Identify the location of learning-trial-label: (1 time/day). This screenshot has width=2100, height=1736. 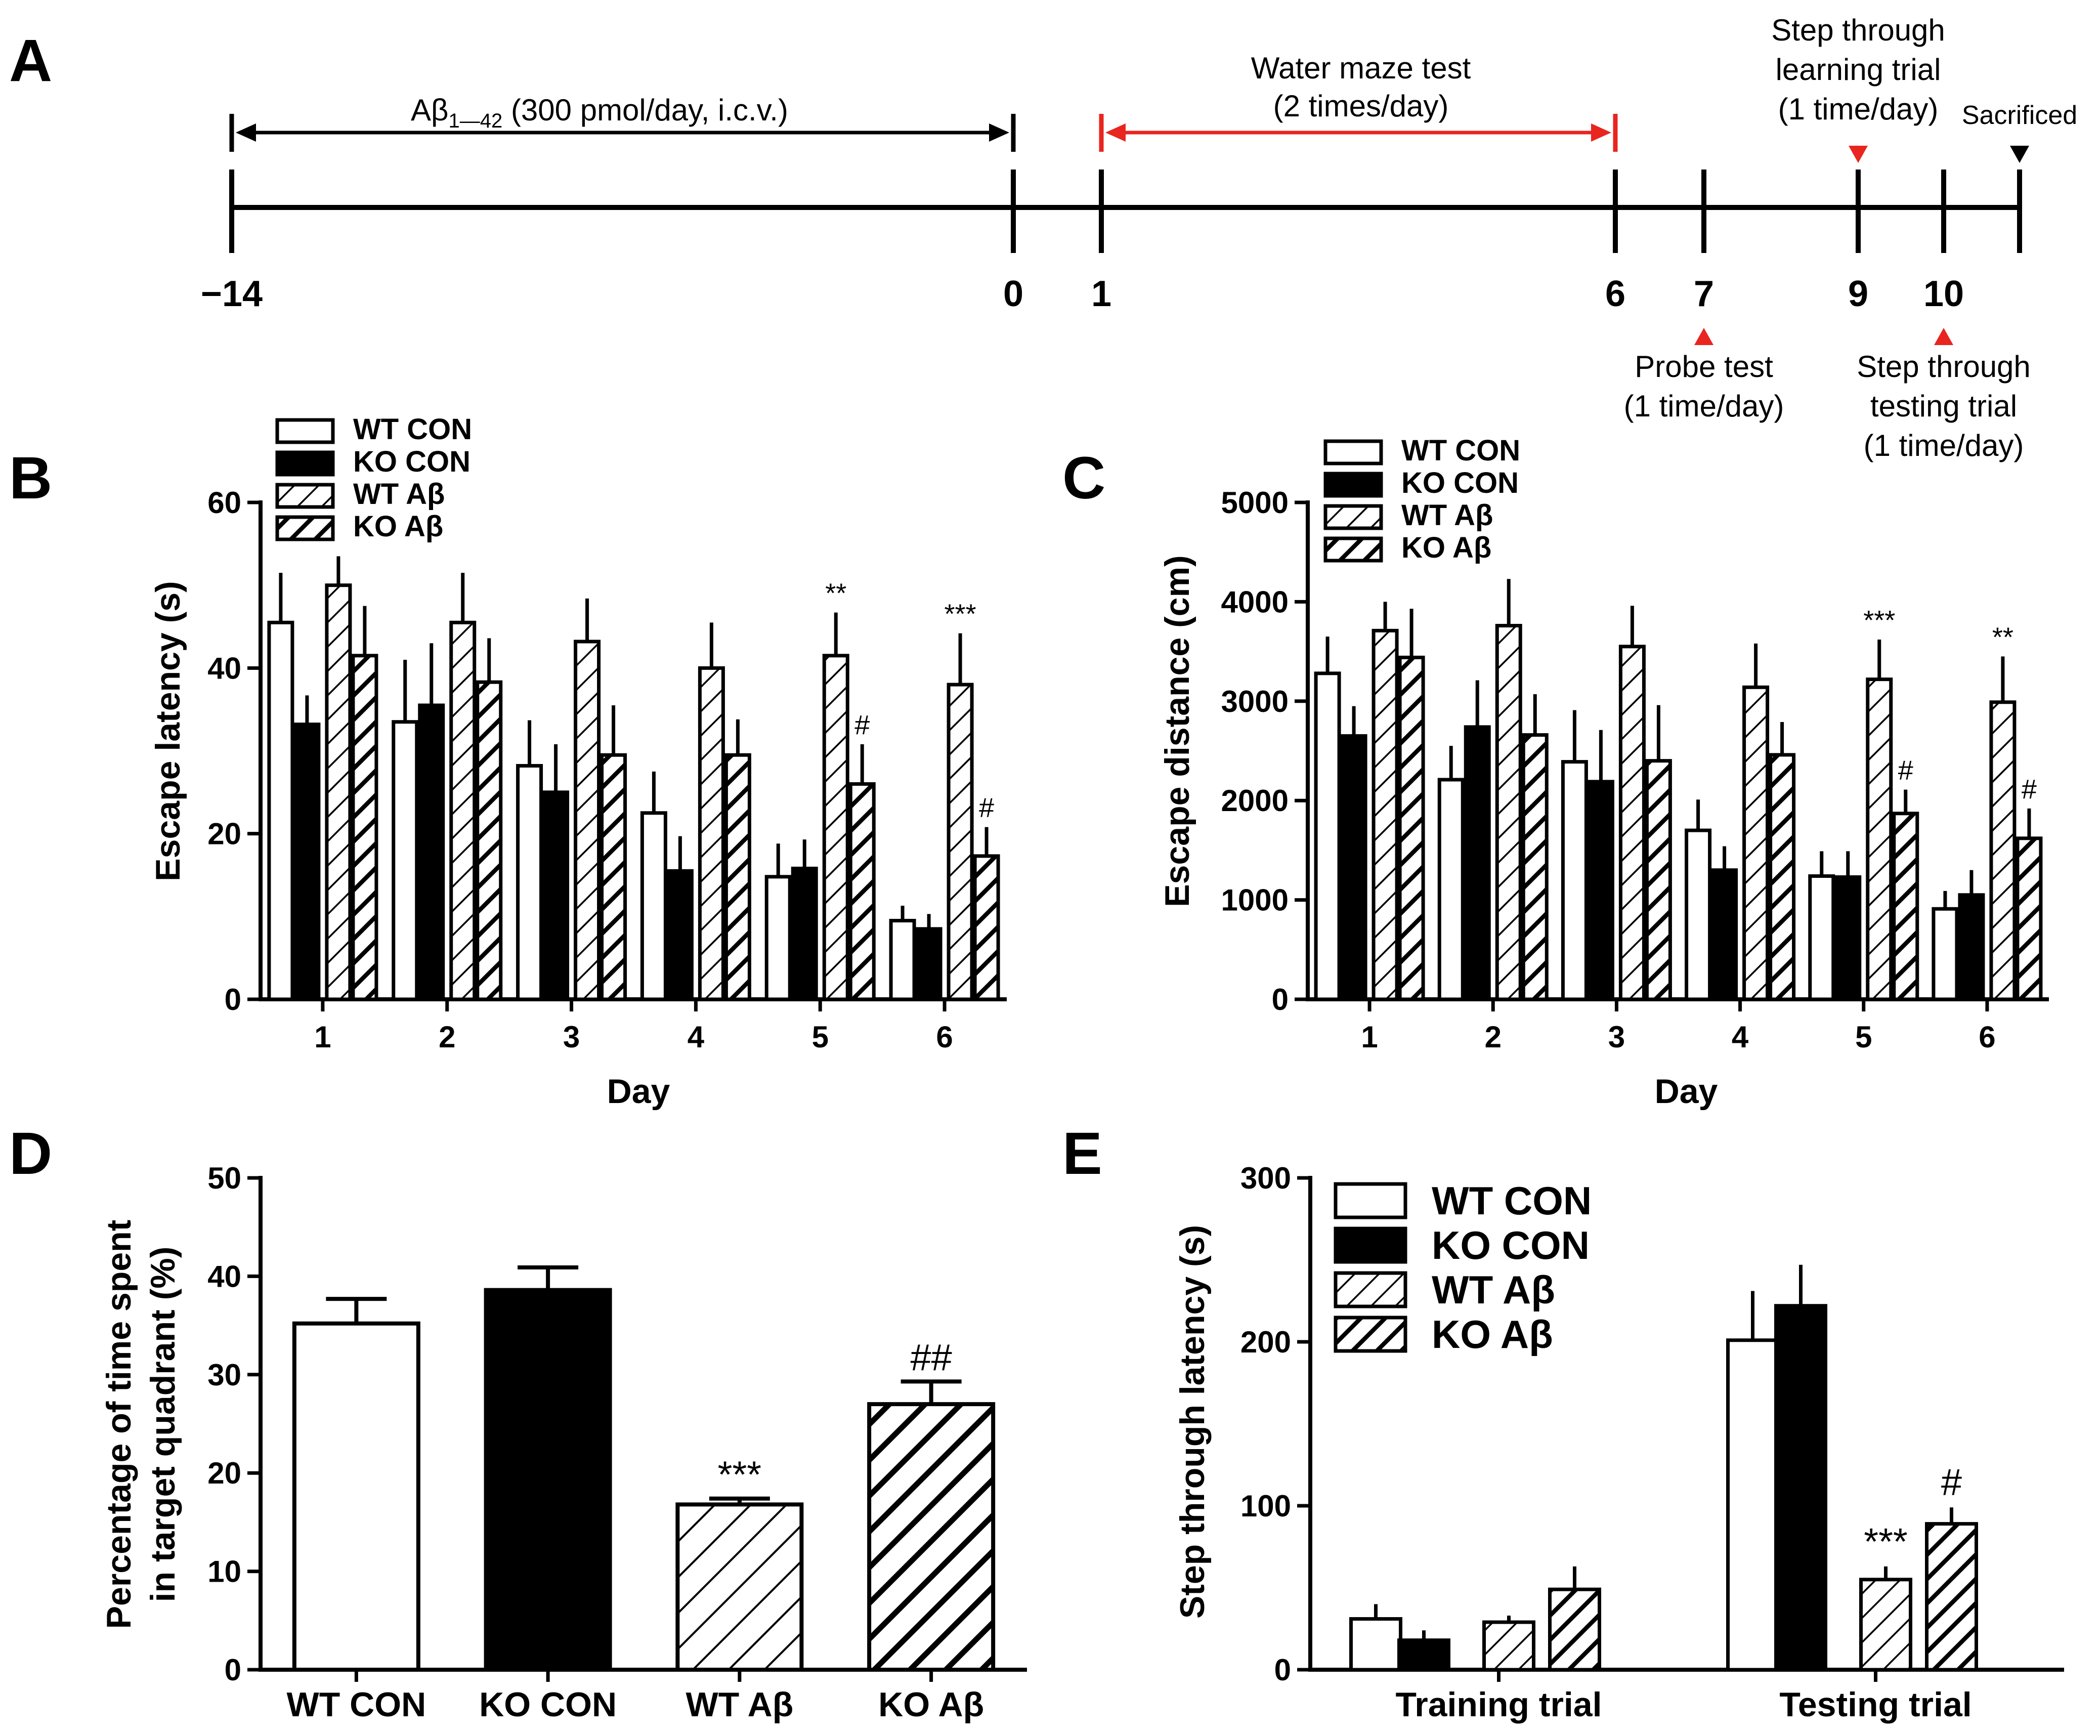
(1858, 109).